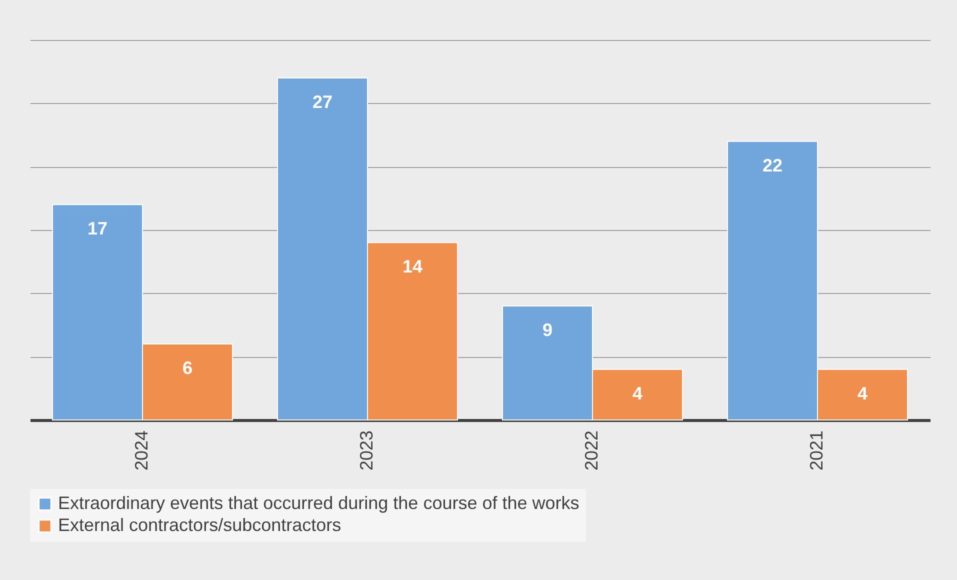  What do you see at coordinates (366, 450) in the screenshot?
I see `x-tick-label: 2023` at bounding box center [366, 450].